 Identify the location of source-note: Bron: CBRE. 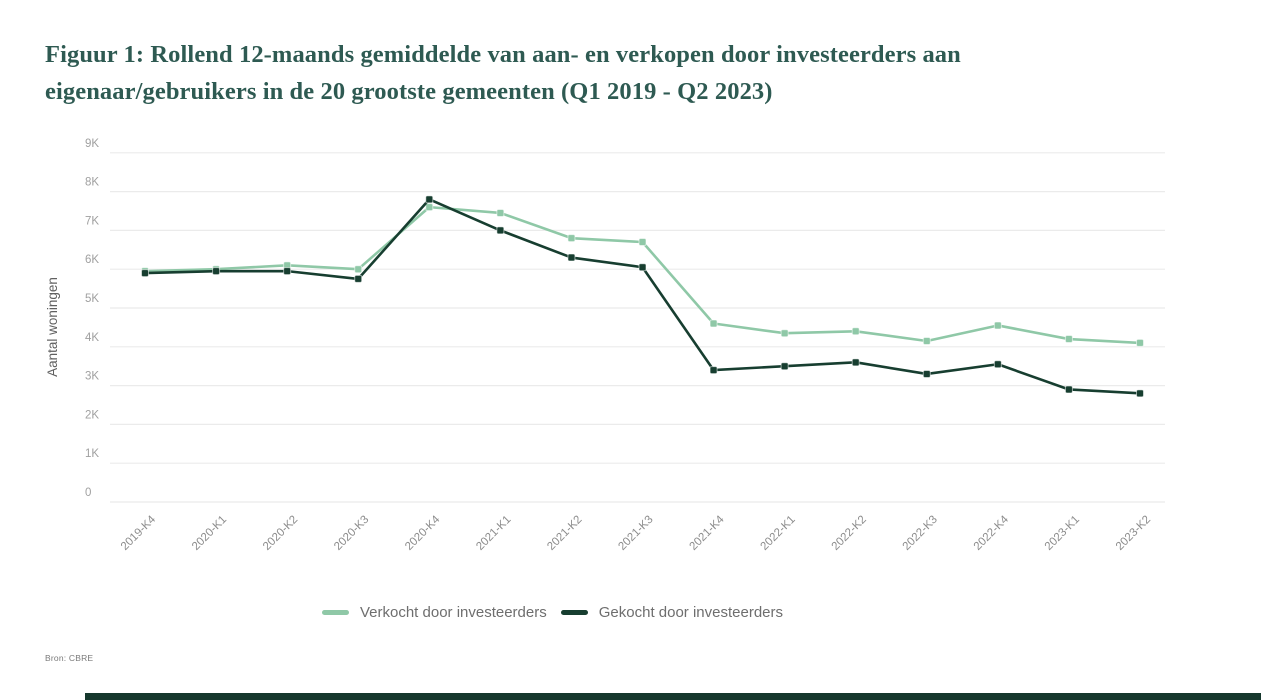
(69, 658).